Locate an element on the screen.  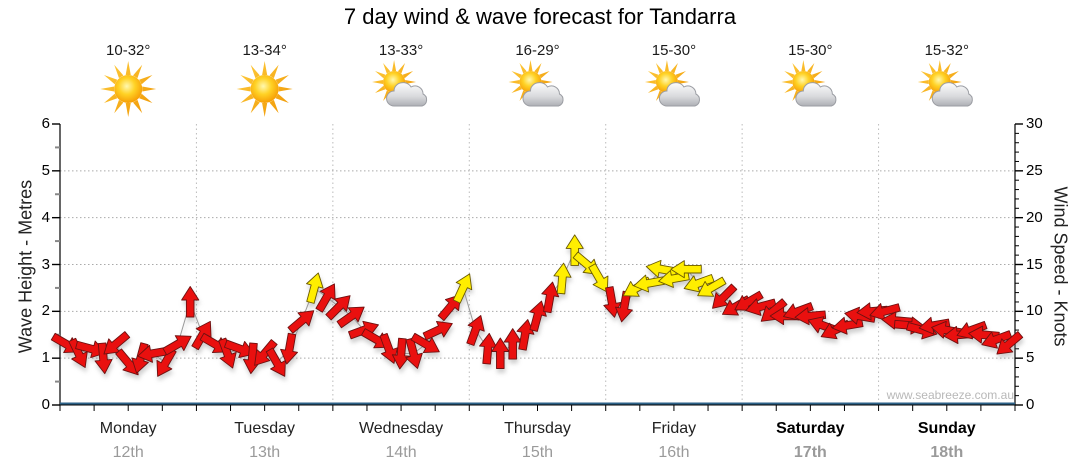
wave-tick-label: 0 is located at coordinates (45, 404).